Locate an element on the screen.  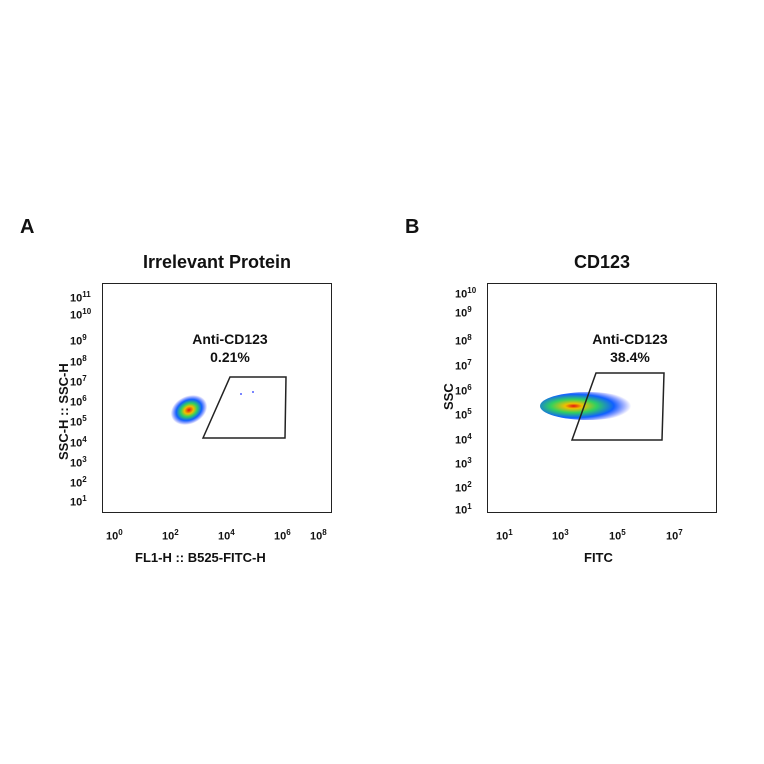
panel-b-gate-percent: 38.4% is located at coordinates (630, 357).